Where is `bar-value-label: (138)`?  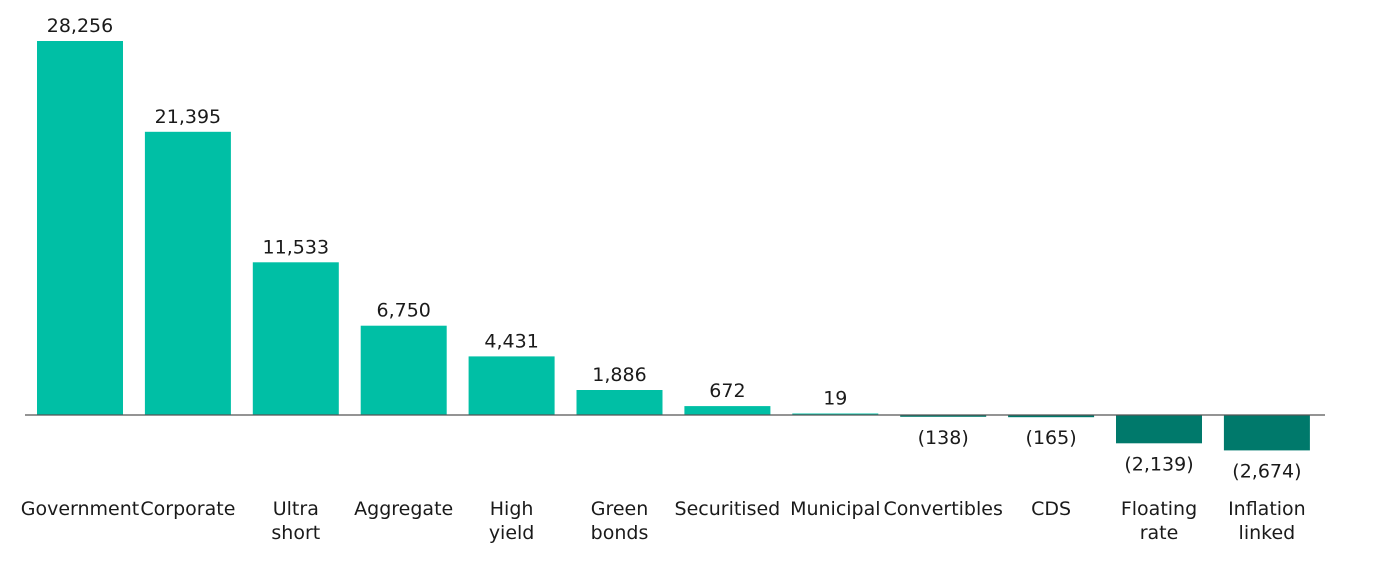
bar-value-label: (138) is located at coordinates (943, 438).